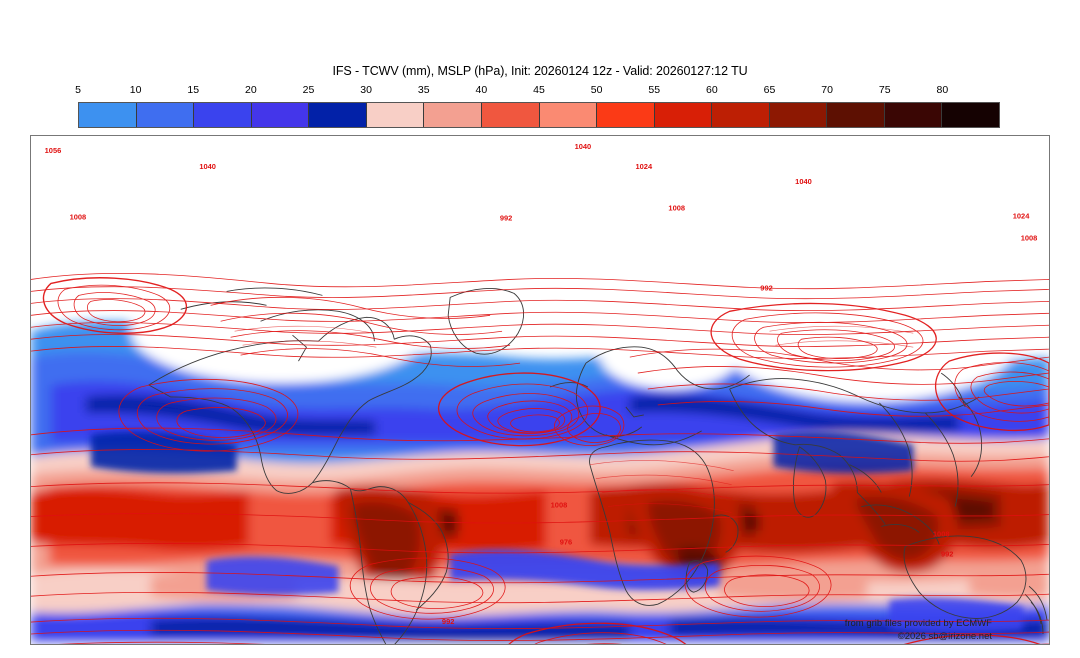 This screenshot has width=1080, height=658. What do you see at coordinates (53, 150) in the screenshot?
I see `mslp-label: 1056` at bounding box center [53, 150].